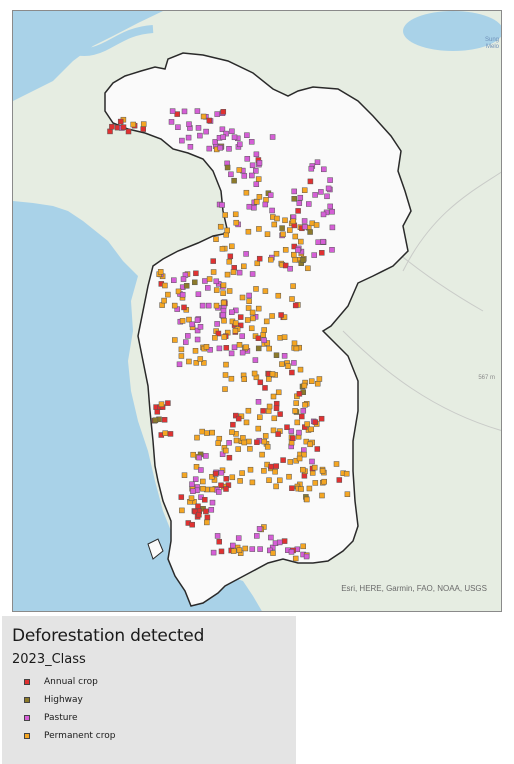  Describe the element at coordinates (49, 659) in the screenshot. I see `legend-subtitle: 2023_Class` at that location.